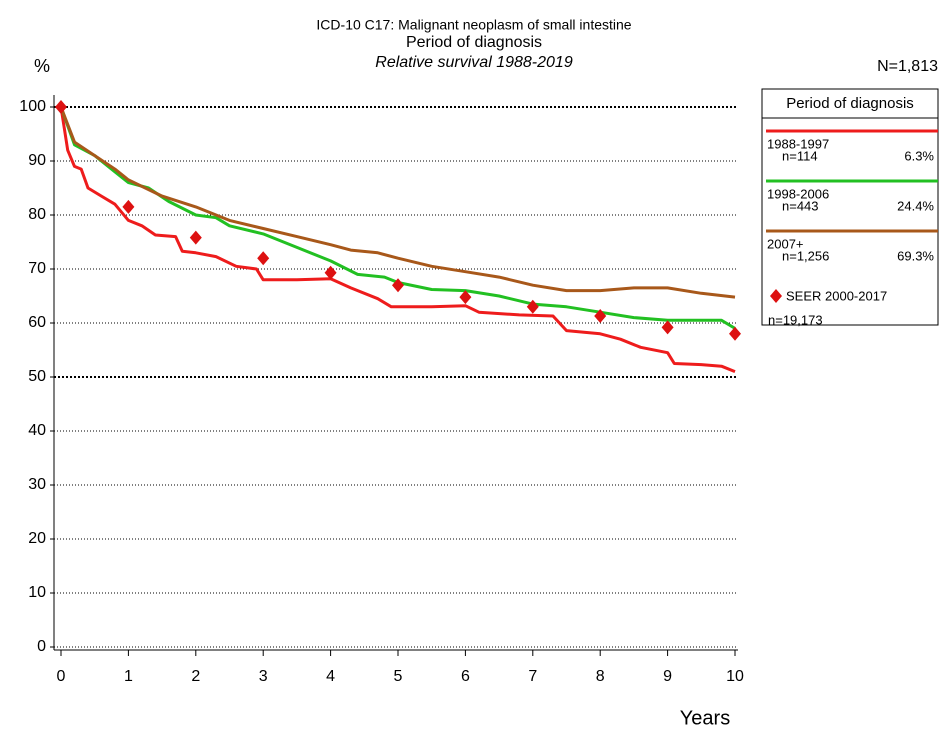  What do you see at coordinates (600, 676) in the screenshot?
I see `x-tick-label: 8` at bounding box center [600, 676].